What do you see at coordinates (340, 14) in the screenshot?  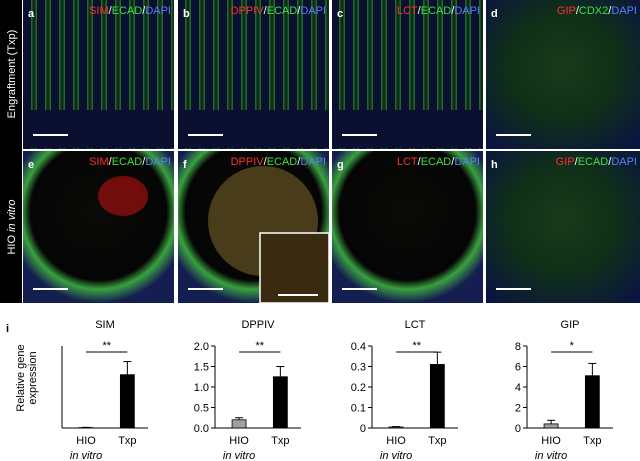 I see `panel-letter: c` at bounding box center [340, 14].